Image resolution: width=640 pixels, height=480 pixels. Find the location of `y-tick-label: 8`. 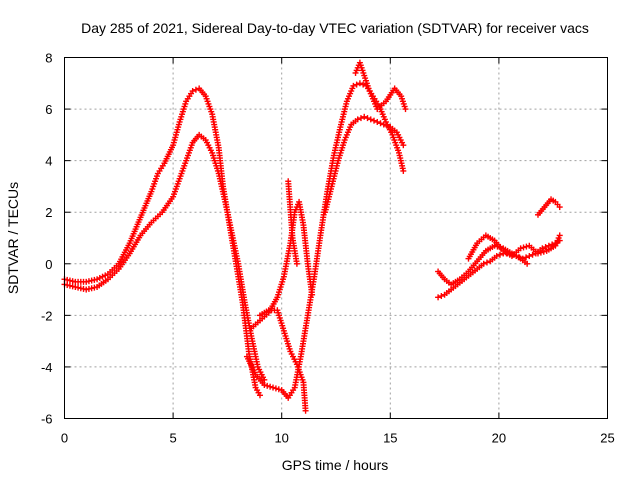

y-tick-label: 8 is located at coordinates (48, 58).